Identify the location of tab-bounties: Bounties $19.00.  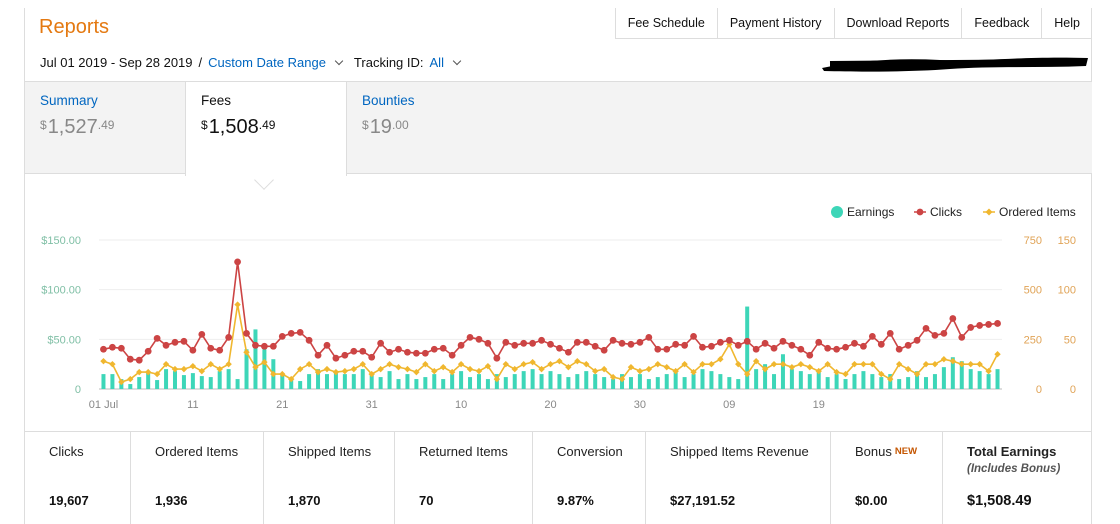
(428, 128).